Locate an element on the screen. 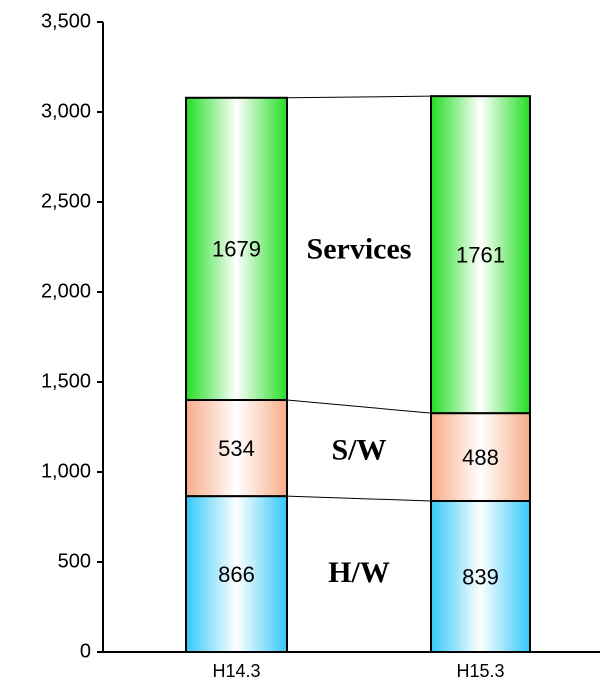 This screenshot has height=693, width=613. y-tick-label: 2,000 is located at coordinates (66, 291).